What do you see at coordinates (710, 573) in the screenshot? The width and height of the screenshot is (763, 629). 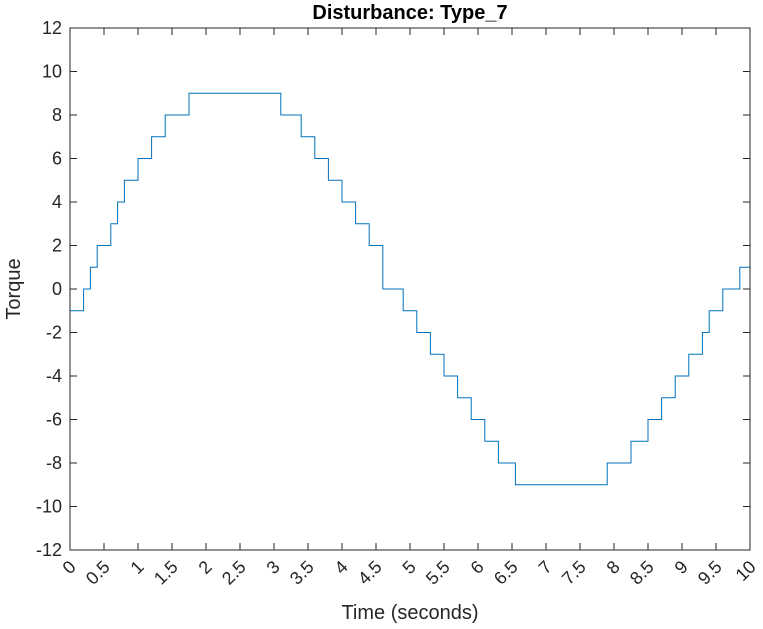 I see `x-tick-label: 9.5` at bounding box center [710, 573].